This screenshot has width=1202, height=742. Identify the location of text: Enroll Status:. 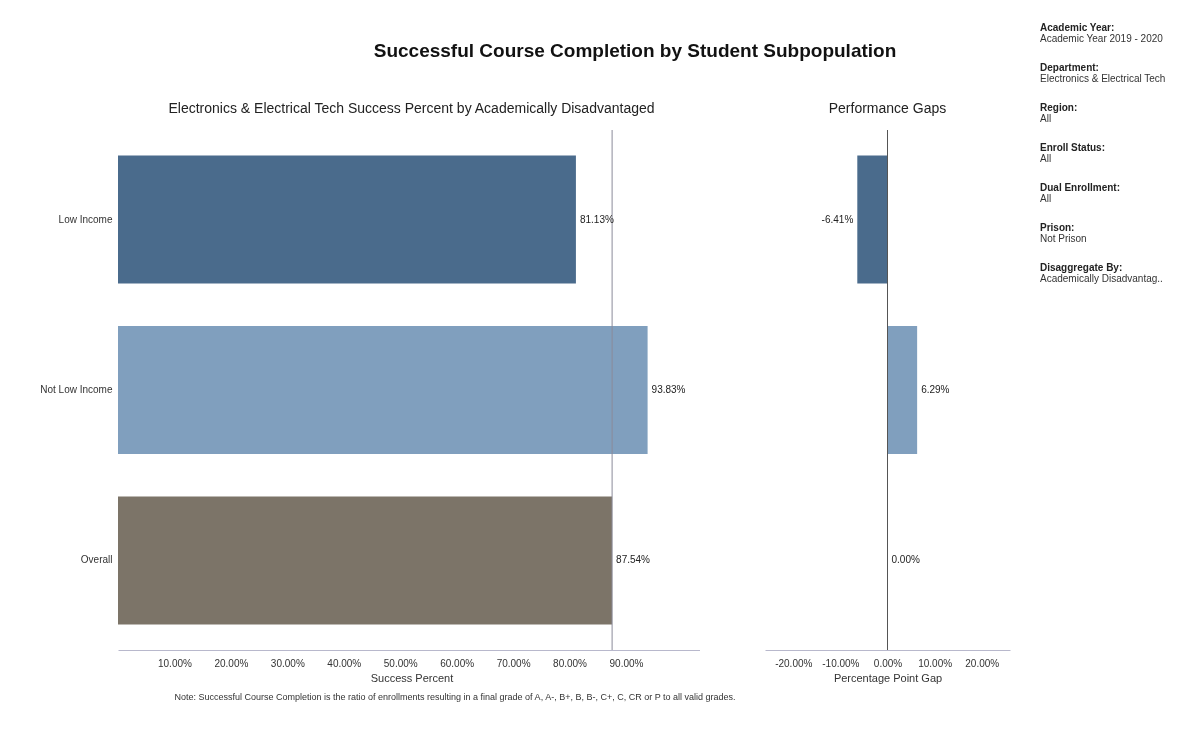
(1073, 147).